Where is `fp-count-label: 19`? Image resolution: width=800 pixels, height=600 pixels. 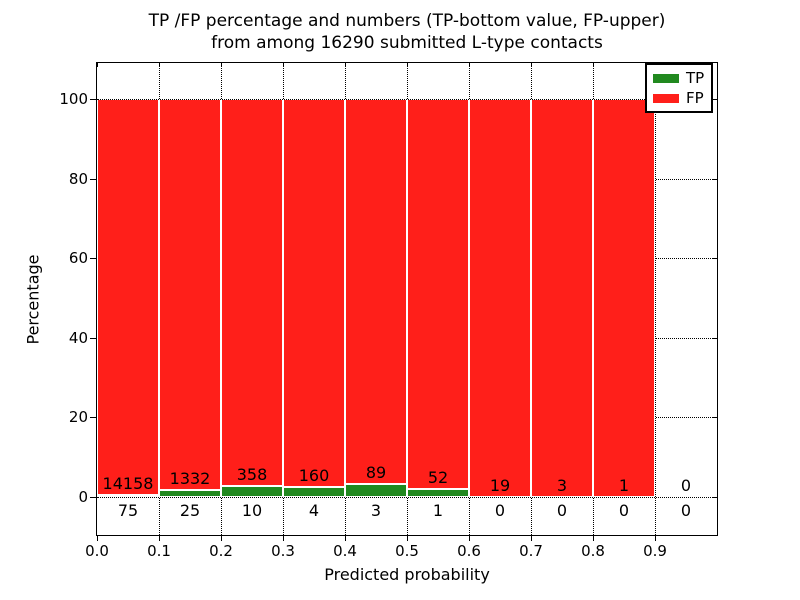
fp-count-label: 19 is located at coordinates (500, 485).